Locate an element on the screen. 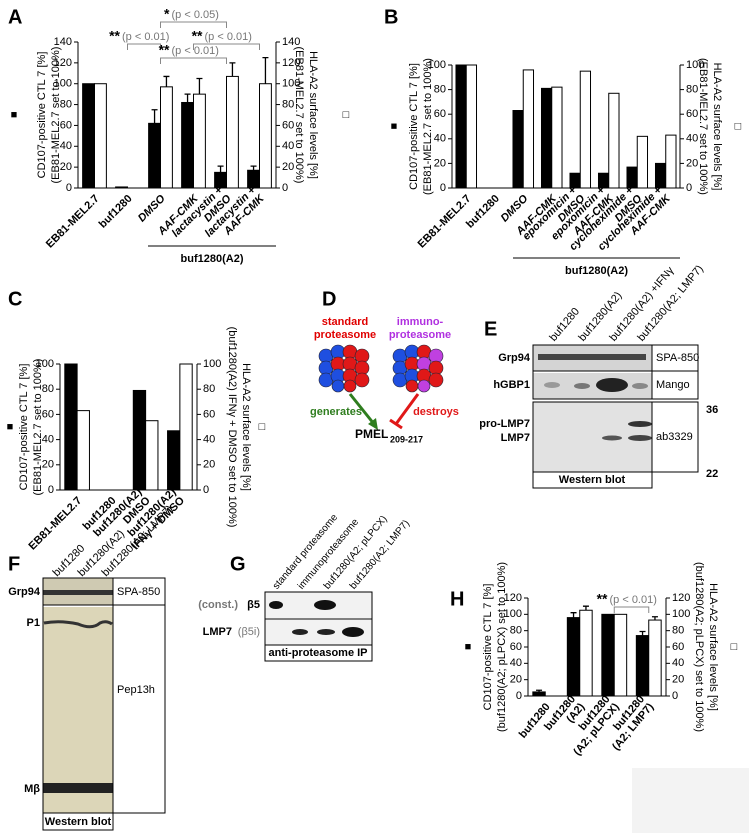  product-subscript: 209-217 is located at coordinates (406, 439).